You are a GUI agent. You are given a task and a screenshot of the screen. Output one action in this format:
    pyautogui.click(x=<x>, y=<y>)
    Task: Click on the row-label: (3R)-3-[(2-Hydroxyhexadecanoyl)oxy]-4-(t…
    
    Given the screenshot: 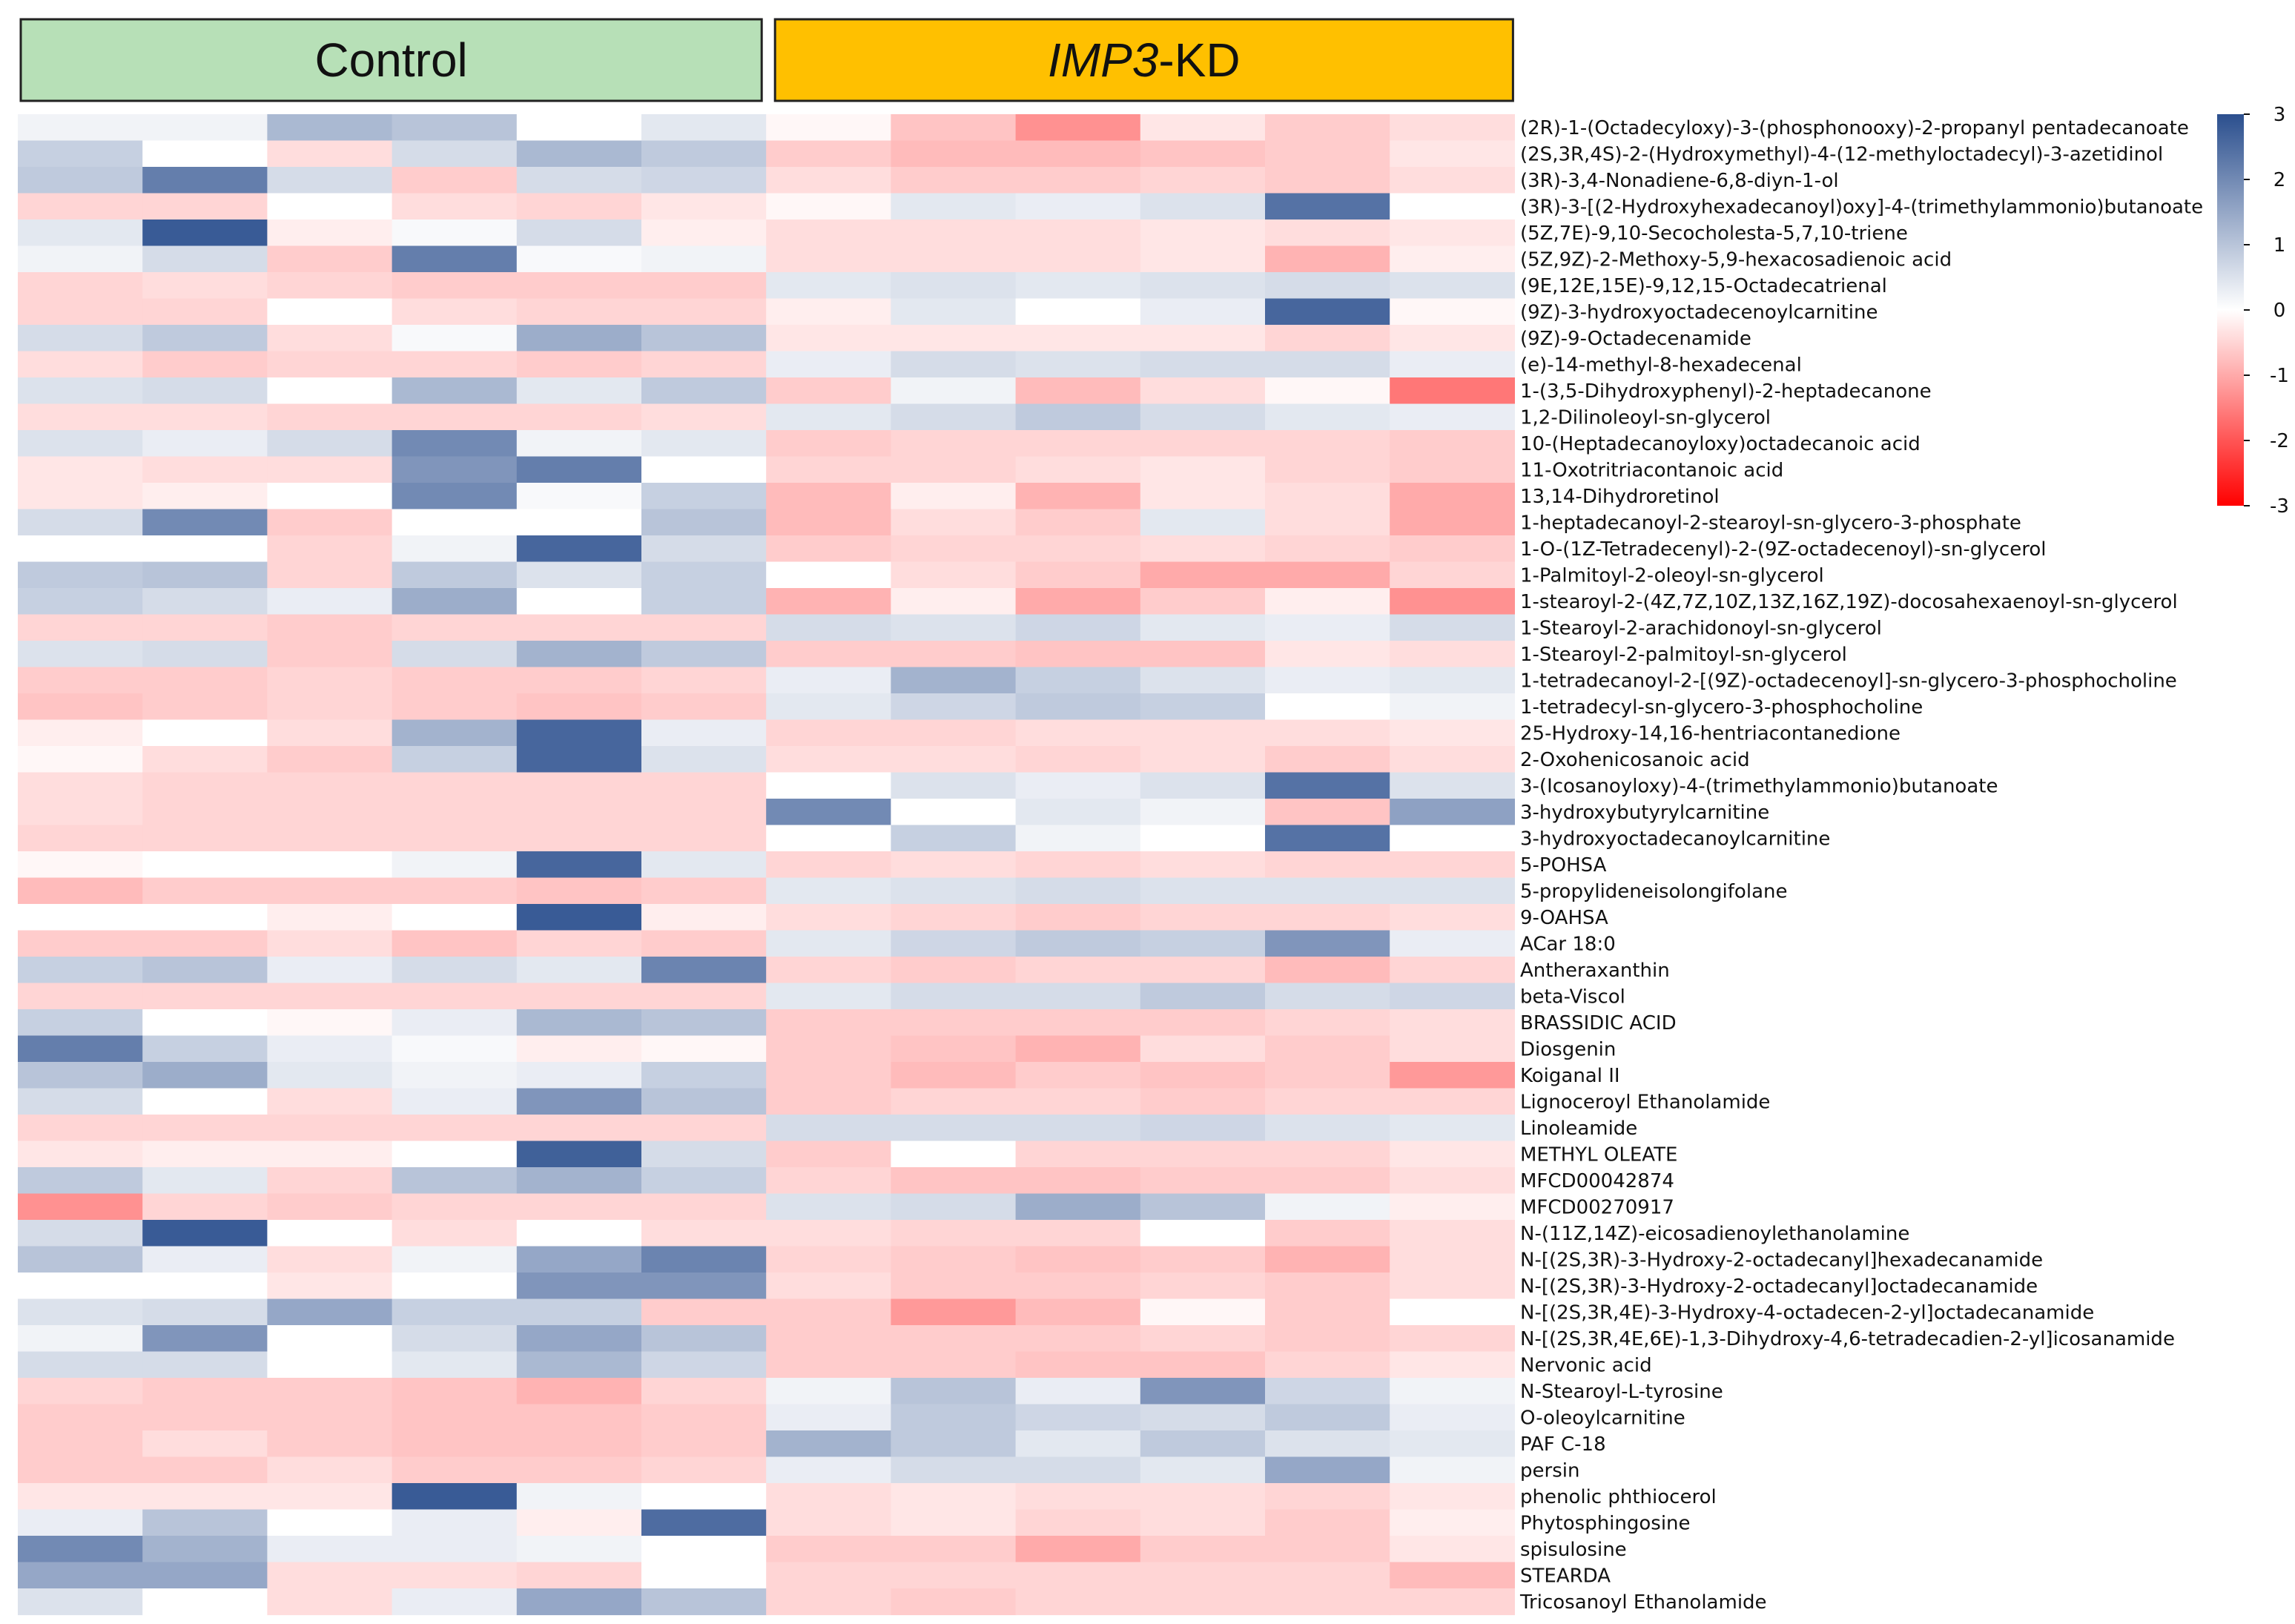 What is the action you would take?
    pyautogui.click(x=1862, y=207)
    